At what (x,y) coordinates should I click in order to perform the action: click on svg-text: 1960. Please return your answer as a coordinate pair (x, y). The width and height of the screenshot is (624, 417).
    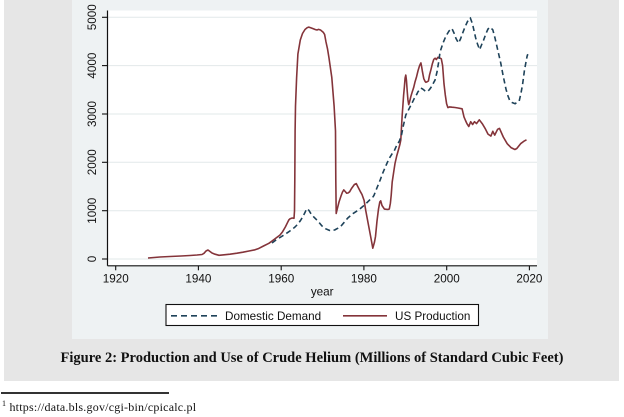
    Looking at the image, I should click on (281, 278).